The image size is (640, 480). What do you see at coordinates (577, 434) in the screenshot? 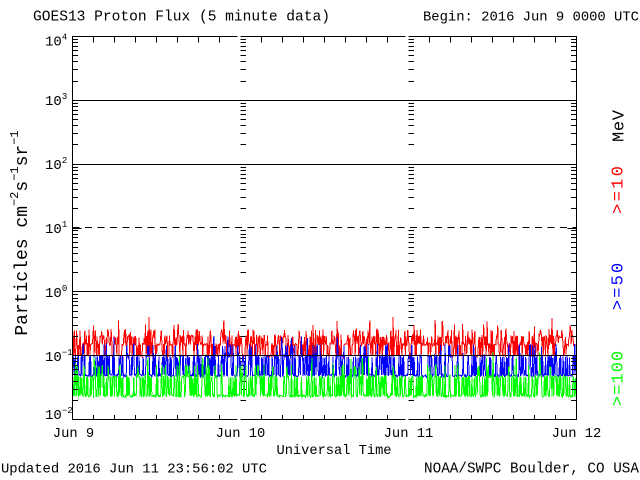
I see `svg-text: Jun 12` at bounding box center [577, 434].